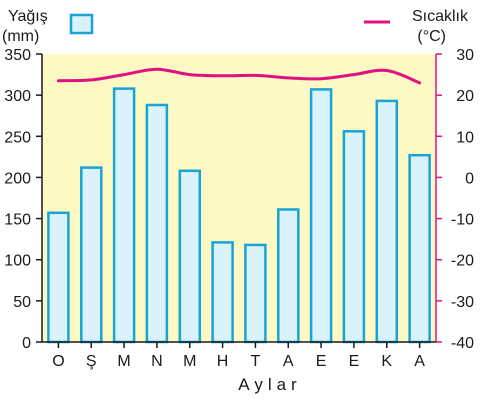 This screenshot has height=401, width=486. Describe the element at coordinates (58, 361) in the screenshot. I see `x-tick-label: O` at that location.